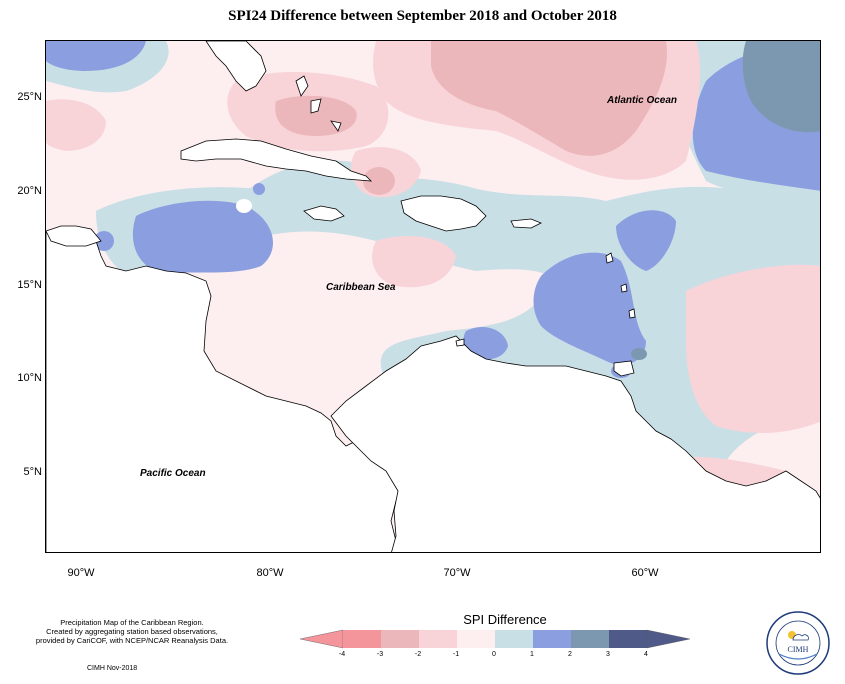 The height and width of the screenshot is (684, 845). I want to click on legend-tick-4: 4, so click(646, 654).